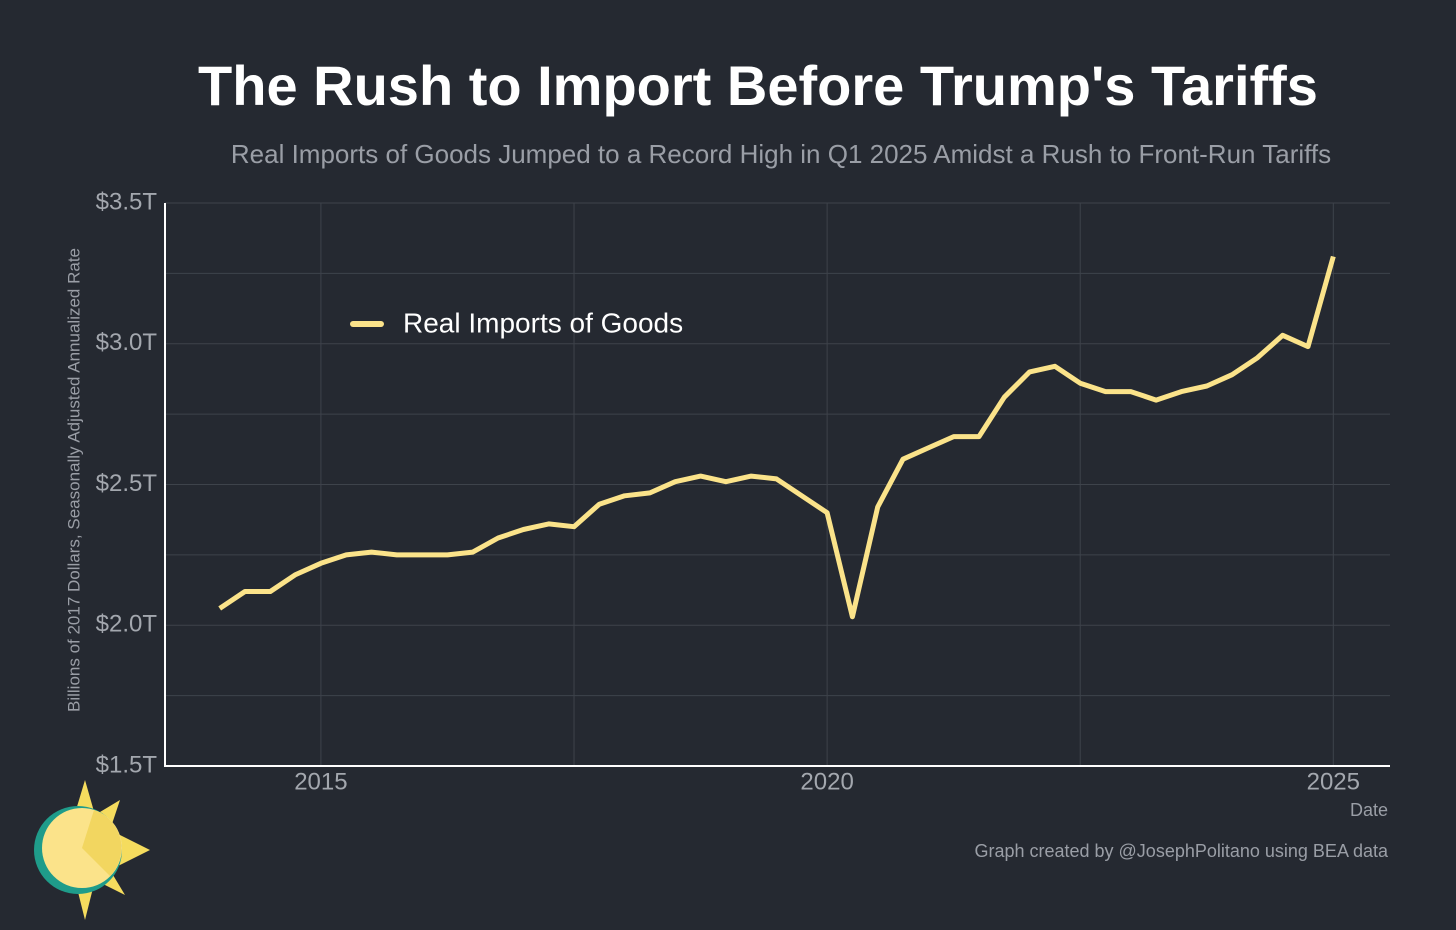 The image size is (1456, 930). I want to click on logo, so click(92, 850).